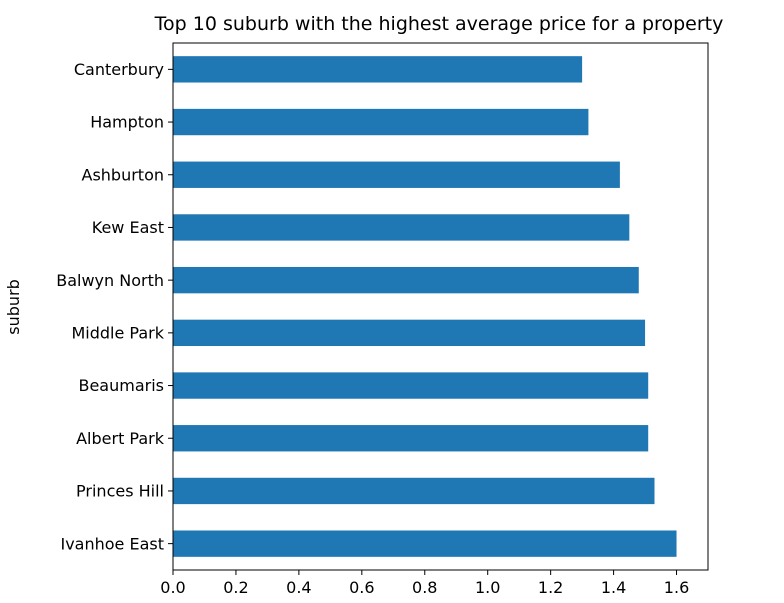 This screenshot has width=784, height=603. Describe the element at coordinates (172, 587) in the screenshot. I see `x-tick-label: 0.0` at that location.